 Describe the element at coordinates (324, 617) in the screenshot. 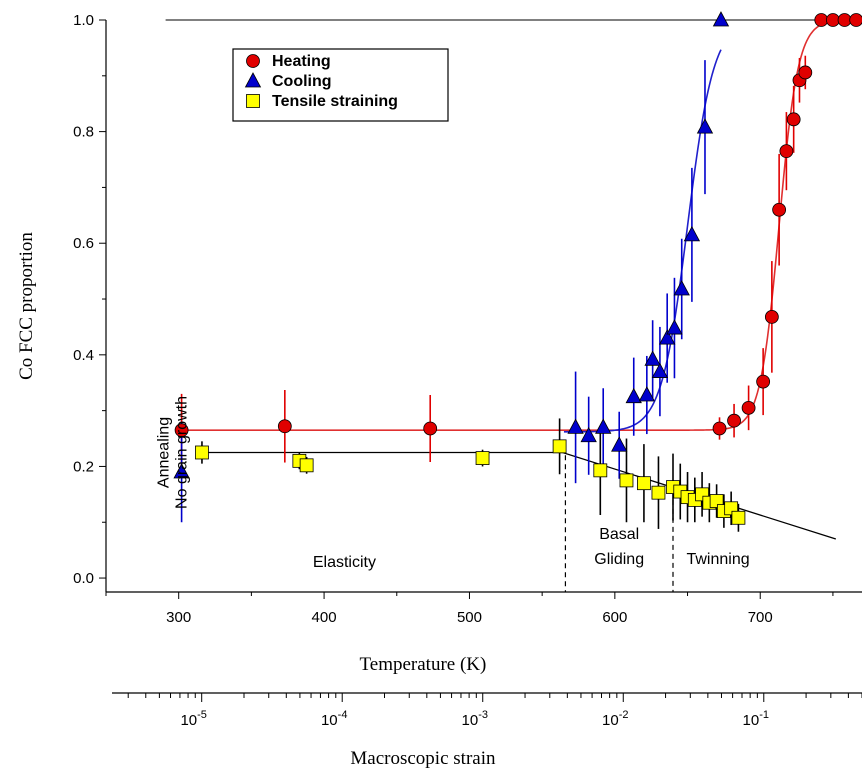

I see `x-tick-label: 400` at that location.